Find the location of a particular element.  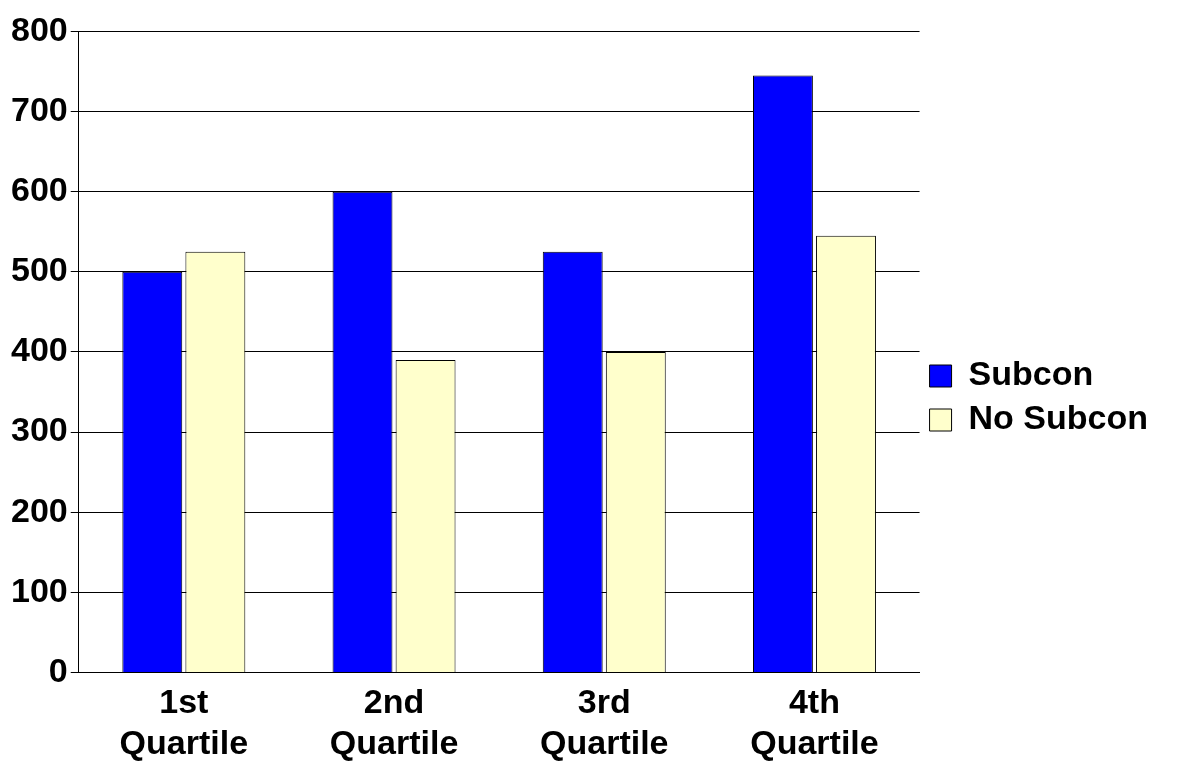

x-tick-label: 4th Quartile is located at coordinates (814, 721).